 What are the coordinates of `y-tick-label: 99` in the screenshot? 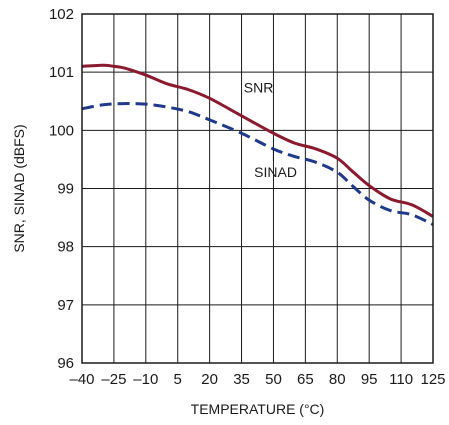 It's located at (65, 189).